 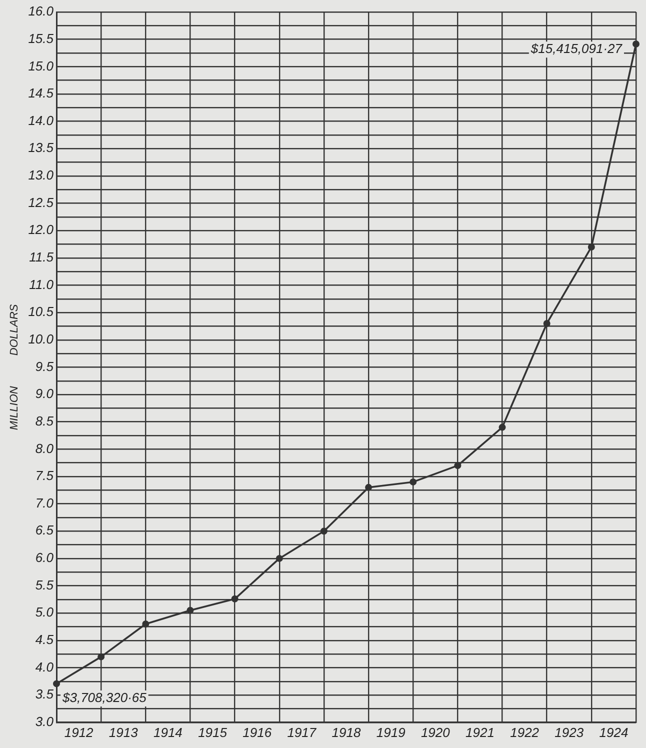 What do you see at coordinates (569, 732) in the screenshot?
I see `x-tick-label: 1923` at bounding box center [569, 732].